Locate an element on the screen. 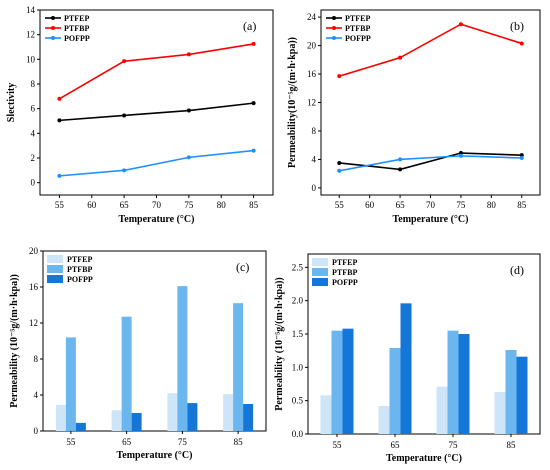 The height and width of the screenshot is (470, 550). panel-label: (d) is located at coordinates (517, 270).